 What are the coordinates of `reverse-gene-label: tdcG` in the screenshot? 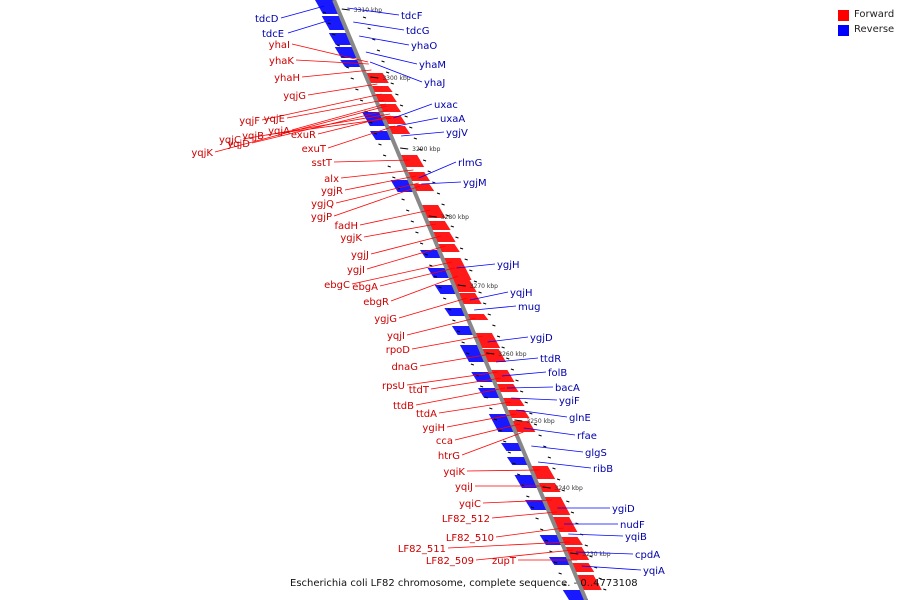 It's located at (418, 31).